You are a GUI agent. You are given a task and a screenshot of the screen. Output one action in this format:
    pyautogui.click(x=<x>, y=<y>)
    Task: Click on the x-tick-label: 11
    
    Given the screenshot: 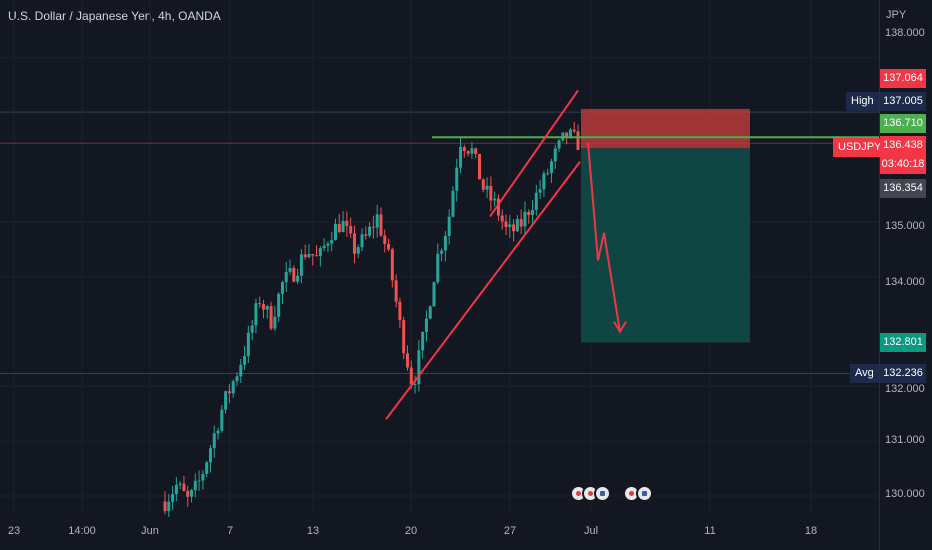 What is the action you would take?
    pyautogui.click(x=710, y=531)
    